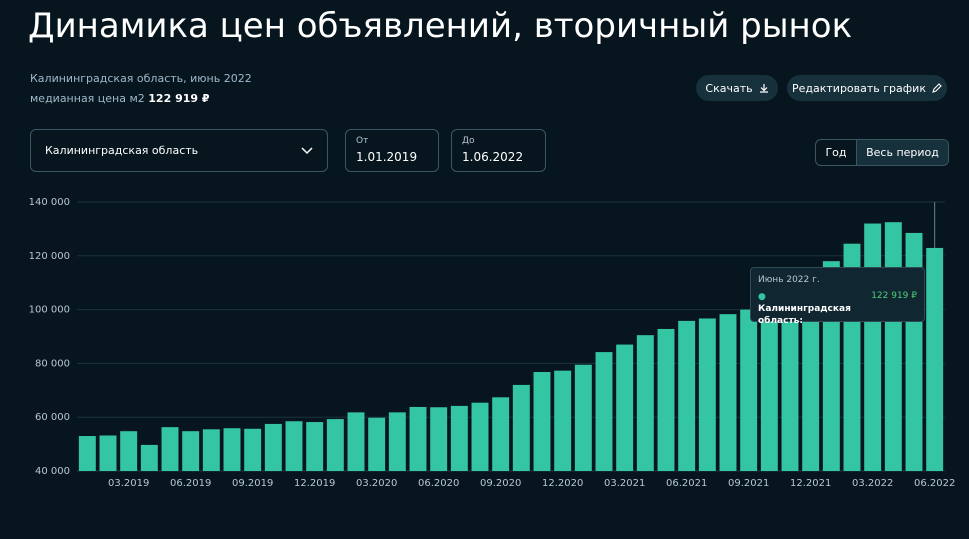 Image resolution: width=969 pixels, height=539 pixels. I want to click on median-value: 122 919 ₽, so click(179, 98).